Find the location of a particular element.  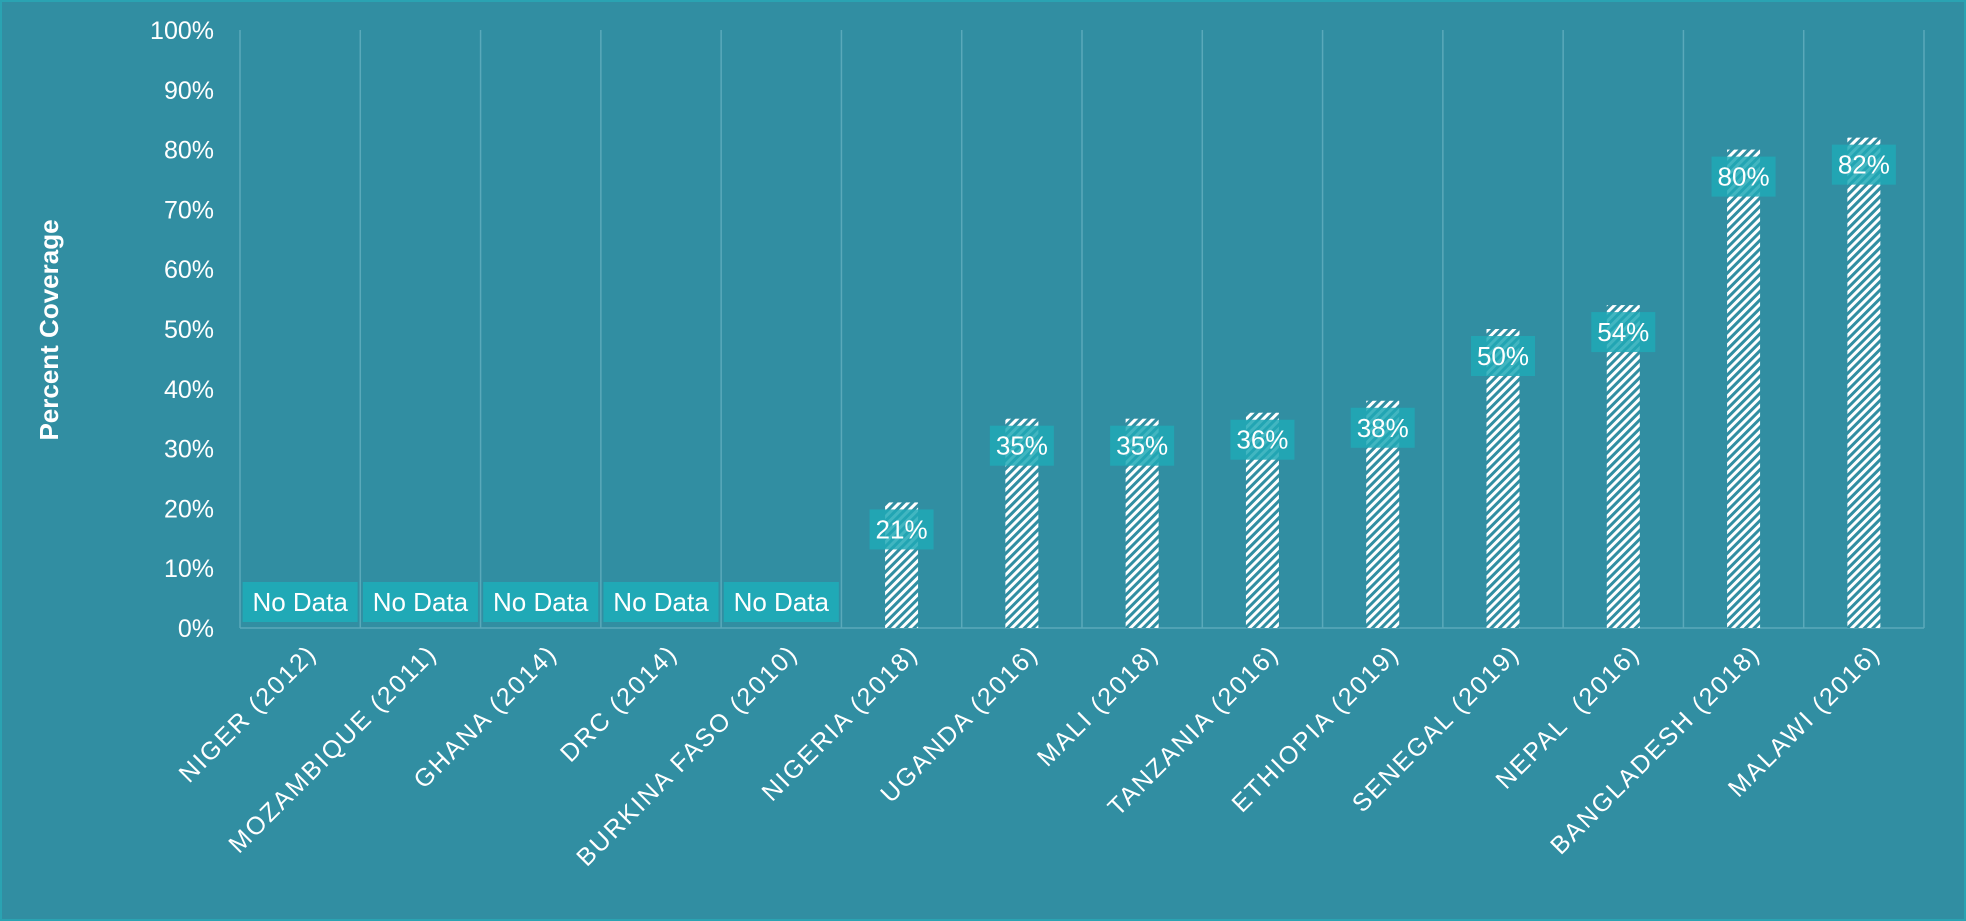

data-label: 36% is located at coordinates (1262, 440).